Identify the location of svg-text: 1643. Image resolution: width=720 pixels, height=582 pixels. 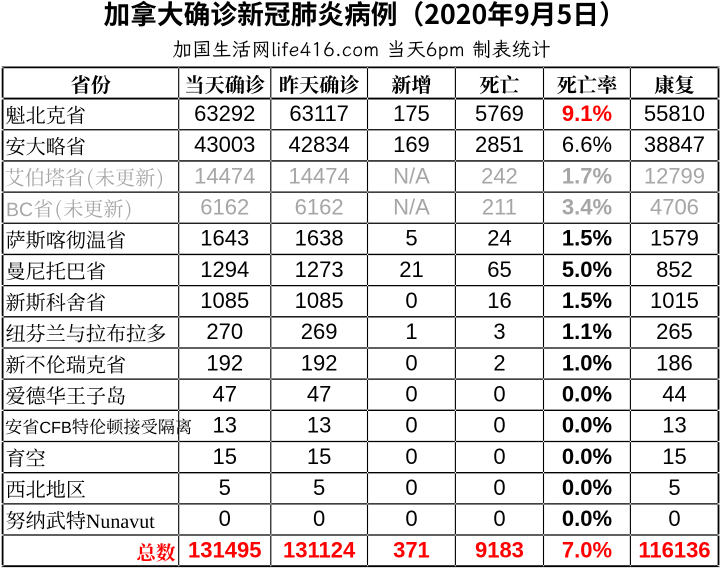
(224, 238).